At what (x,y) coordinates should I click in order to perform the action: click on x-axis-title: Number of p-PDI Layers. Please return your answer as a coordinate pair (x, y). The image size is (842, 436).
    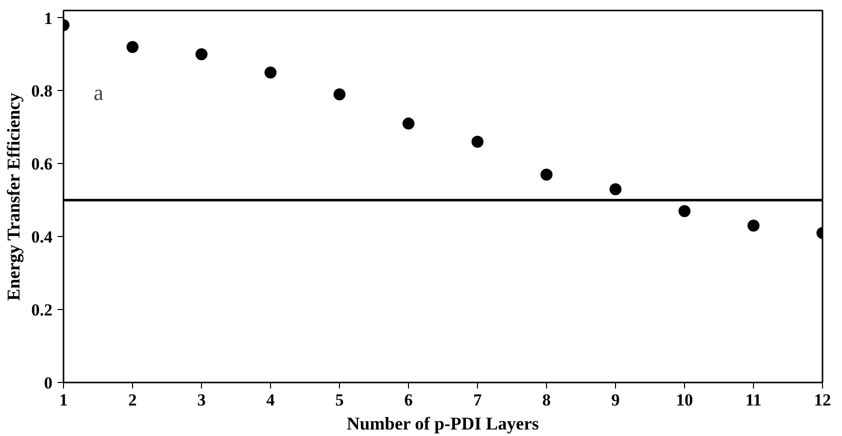
    Looking at the image, I should click on (442, 424).